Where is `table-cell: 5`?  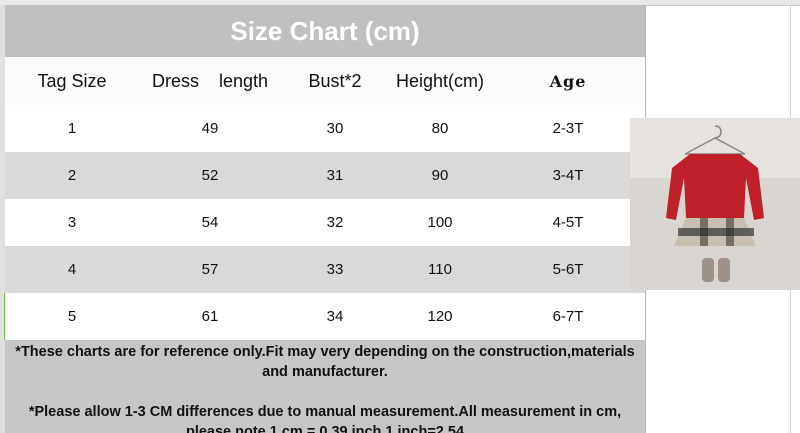
table-cell: 5 is located at coordinates (72, 316).